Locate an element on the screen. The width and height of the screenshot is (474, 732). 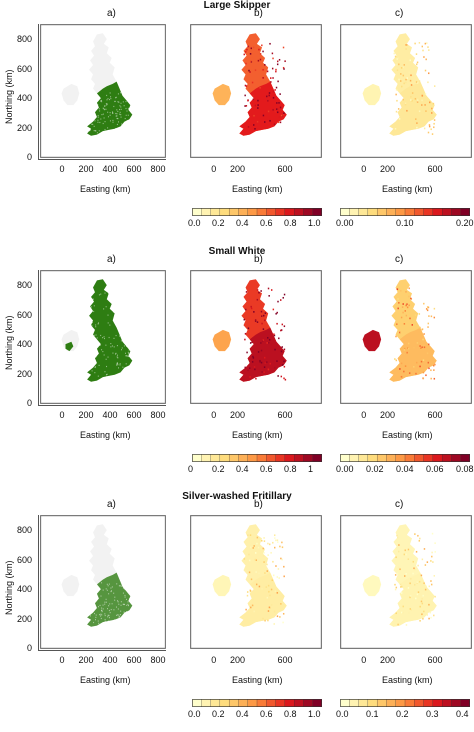
y-tick-label: 600 is located at coordinates (25, 559).